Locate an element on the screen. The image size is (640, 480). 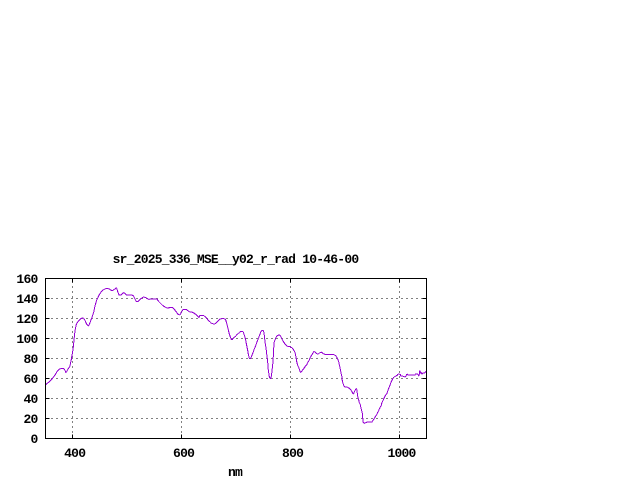
svg-text: 20 is located at coordinates (30, 419).